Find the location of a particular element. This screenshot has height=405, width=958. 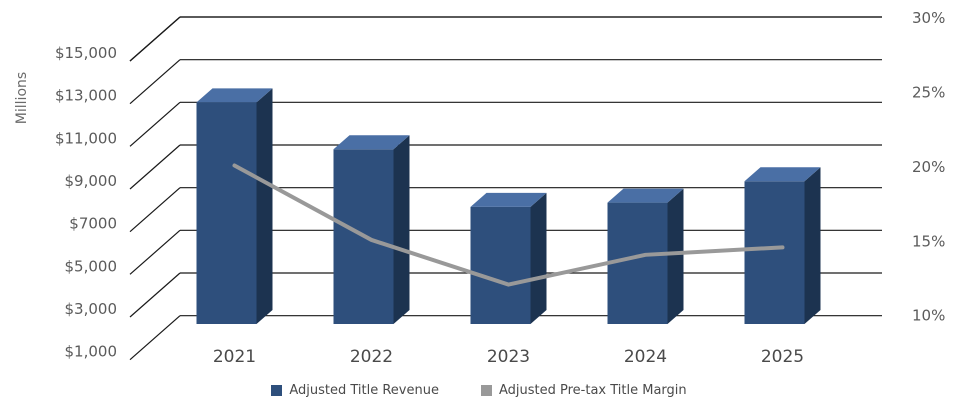

y2-tick-label: 25% is located at coordinates (928, 92).